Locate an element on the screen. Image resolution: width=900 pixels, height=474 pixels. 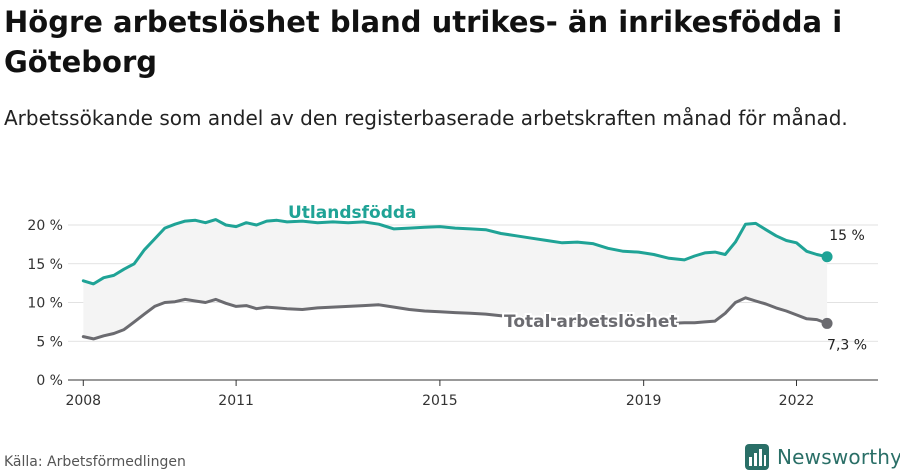
x-tick-label: 2011 is located at coordinates (236, 401).